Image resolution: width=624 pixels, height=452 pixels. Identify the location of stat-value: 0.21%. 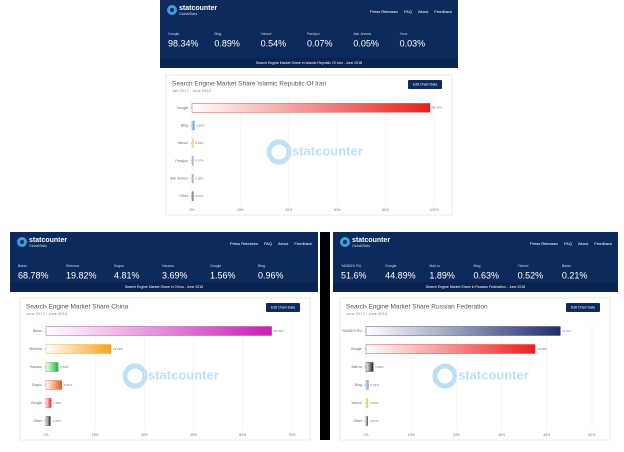
(575, 275).